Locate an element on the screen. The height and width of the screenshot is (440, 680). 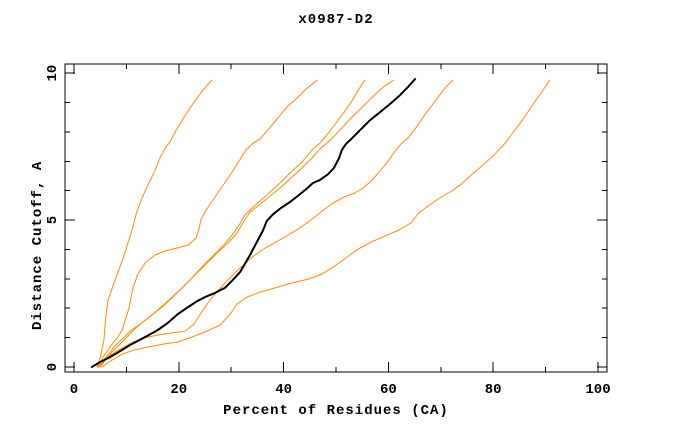
y-tick-label: 5 is located at coordinates (53, 220).